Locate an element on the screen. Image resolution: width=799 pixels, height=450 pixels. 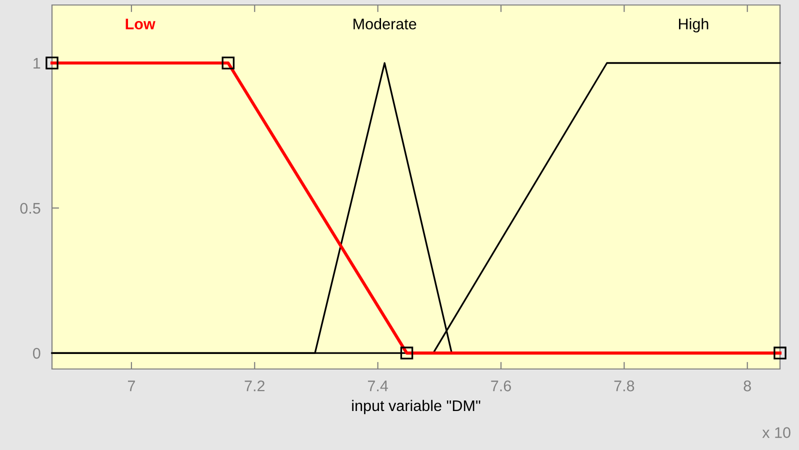
y-tick-label: 0.5 is located at coordinates (30, 208).